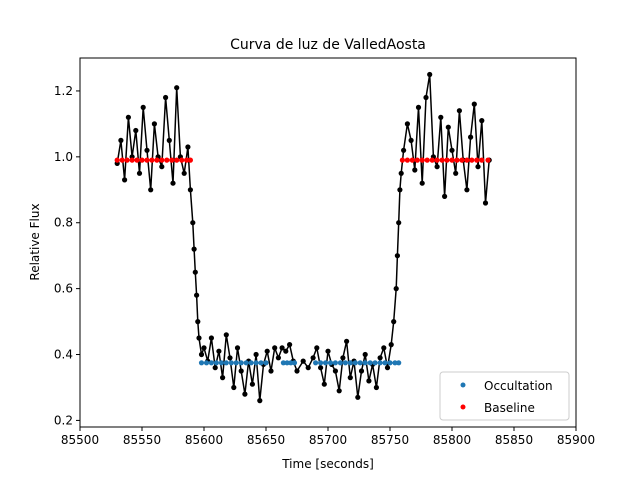 The image size is (640, 484). What do you see at coordinates (463, 385) in the screenshot?
I see `legend-marker-occultation` at bounding box center [463, 385].